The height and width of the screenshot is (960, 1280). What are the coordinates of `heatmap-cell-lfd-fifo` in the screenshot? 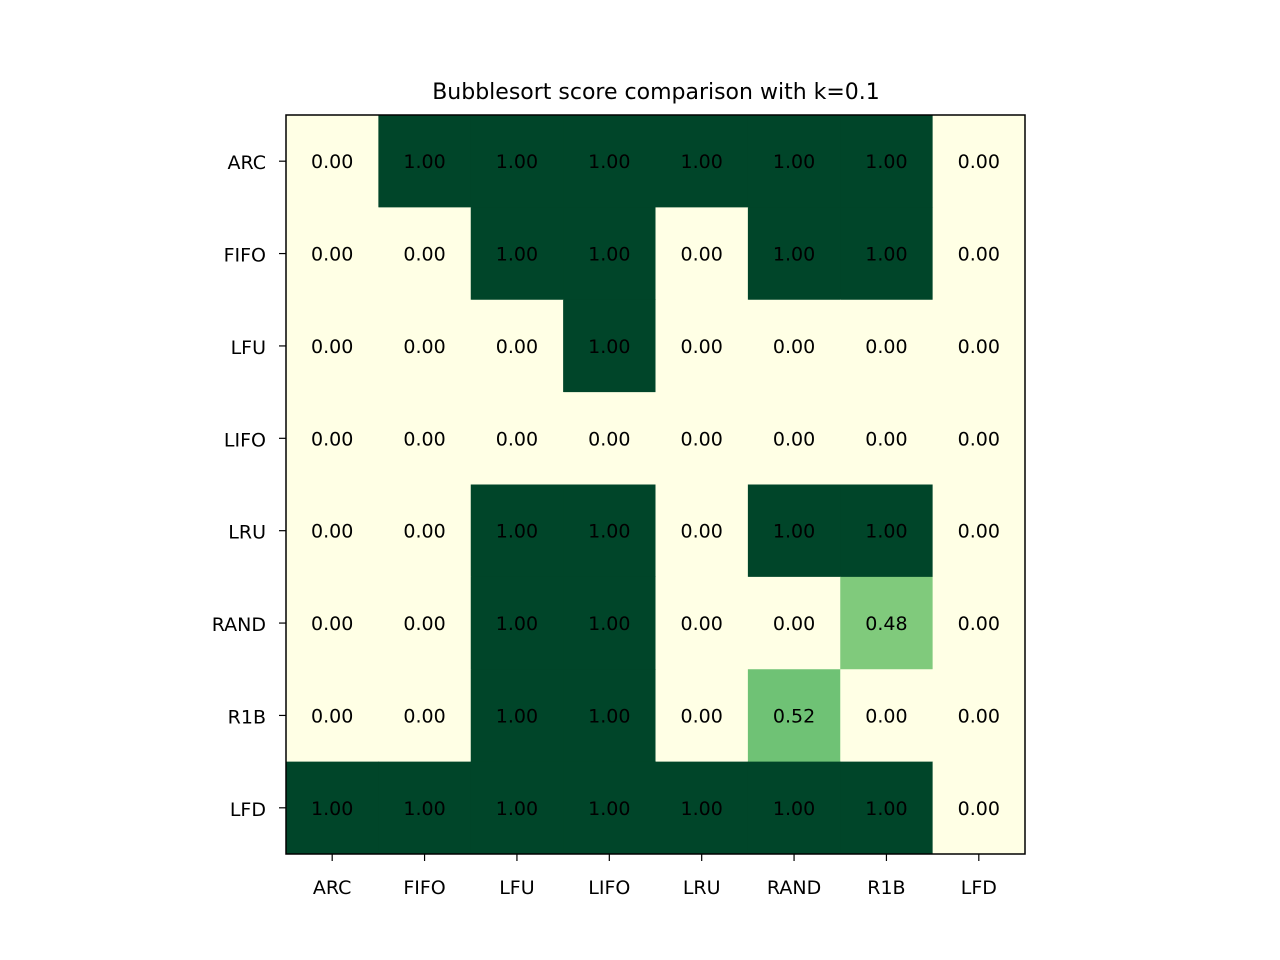 It's located at (425, 808).